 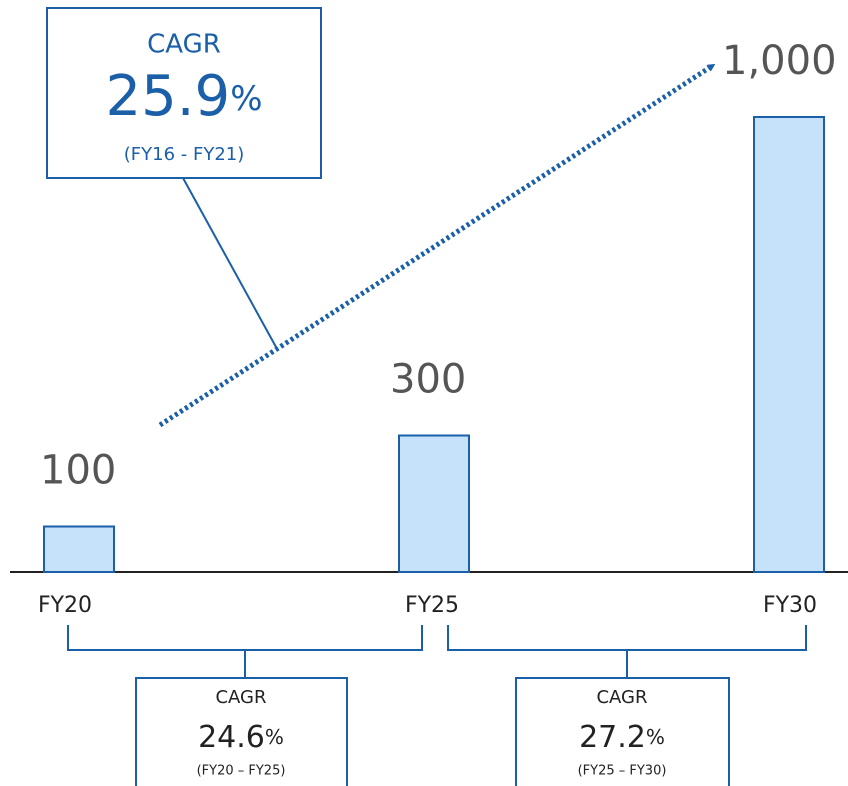 What do you see at coordinates (78, 471) in the screenshot?
I see `value-label: 100` at bounding box center [78, 471].